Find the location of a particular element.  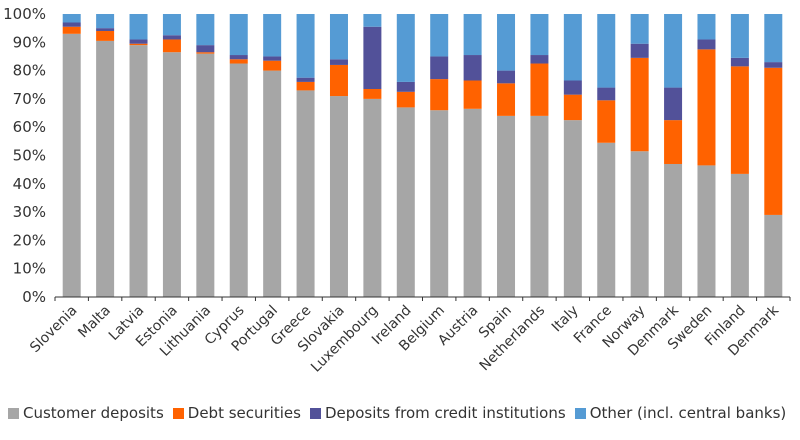

y-tick-label: 60% is located at coordinates (29, 127).